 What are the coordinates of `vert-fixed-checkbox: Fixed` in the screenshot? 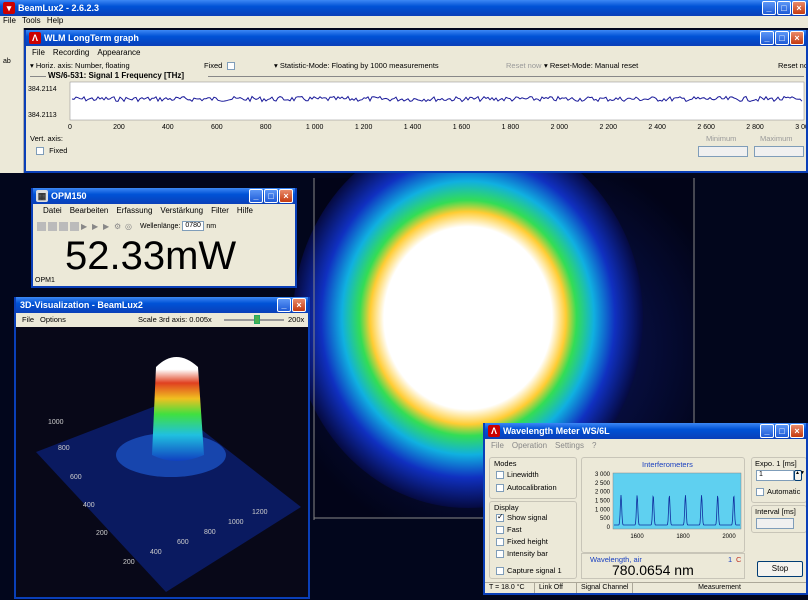 It's located at (52, 151).